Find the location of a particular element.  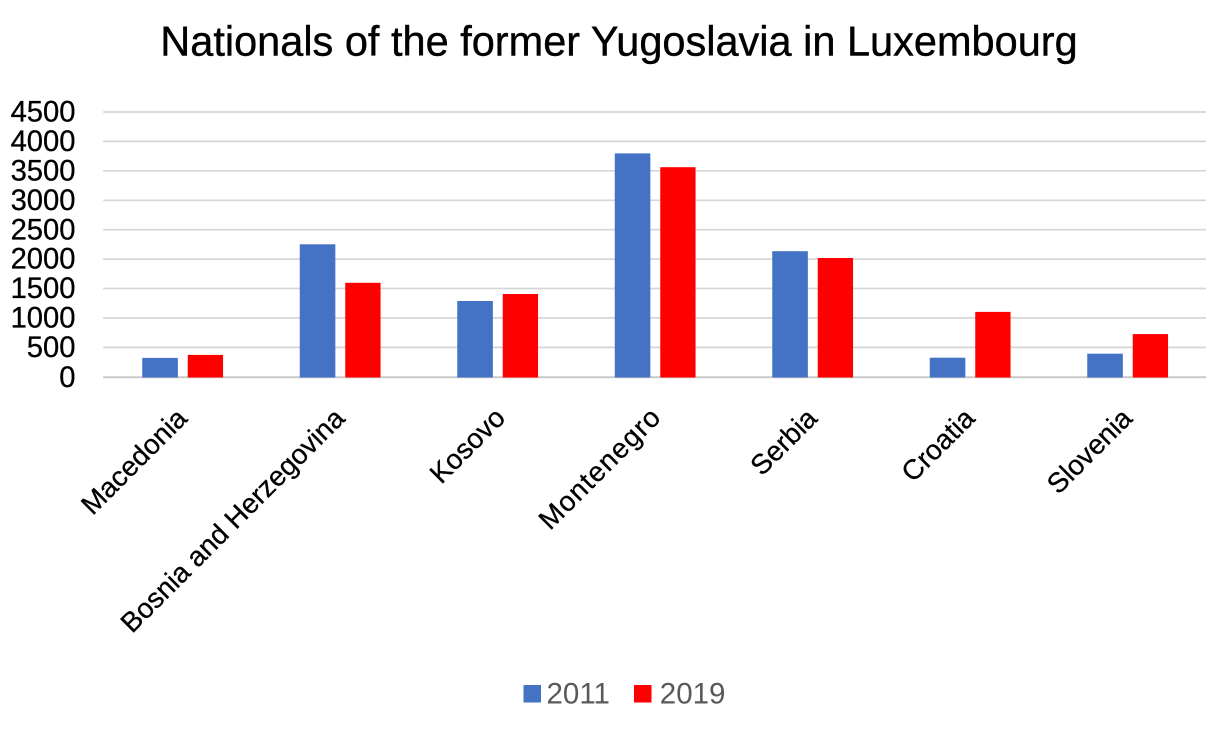

svg-text: 0 is located at coordinates (67, 378).